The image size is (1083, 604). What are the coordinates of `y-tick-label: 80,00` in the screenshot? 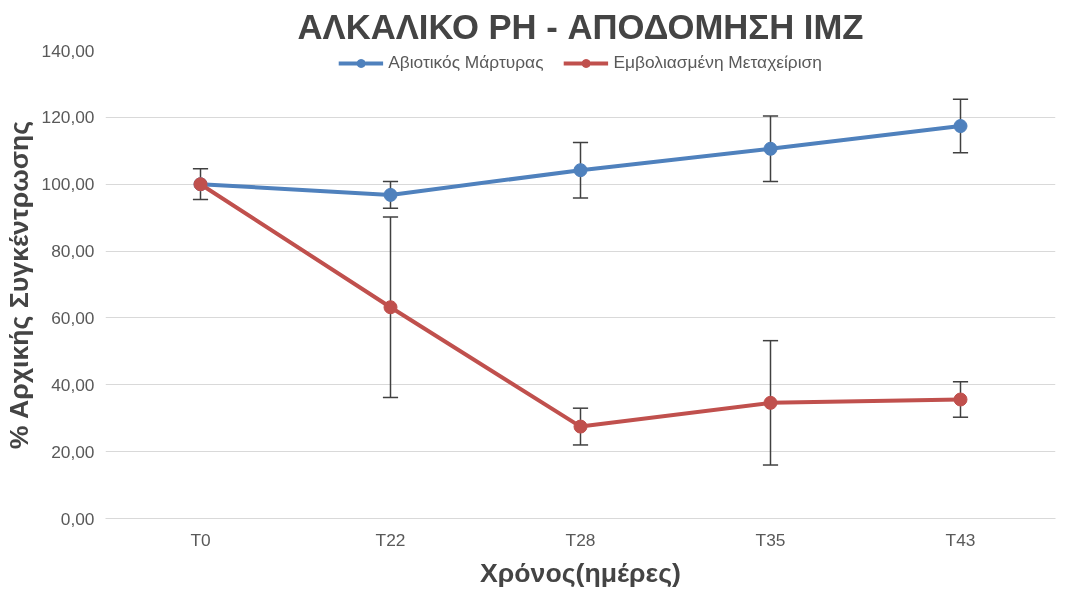 It's located at (73, 251).